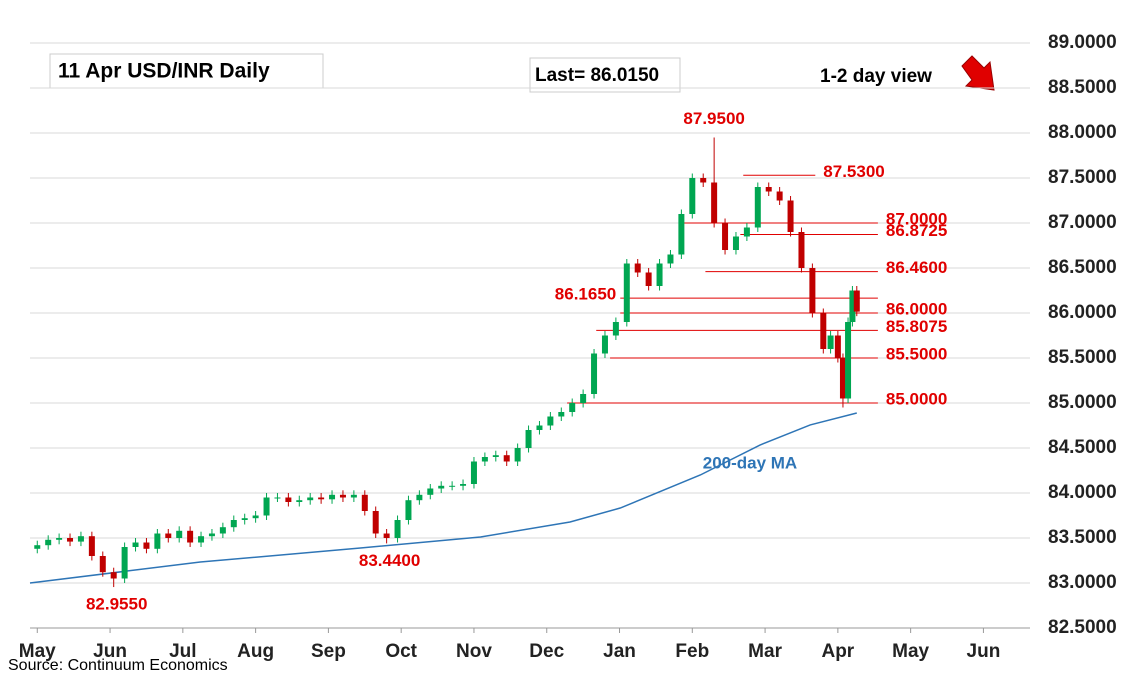 Image resolution: width=1134 pixels, height=680 pixels. Describe the element at coordinates (1082, 222) in the screenshot. I see `y-tick-label: 87.0000` at that location.